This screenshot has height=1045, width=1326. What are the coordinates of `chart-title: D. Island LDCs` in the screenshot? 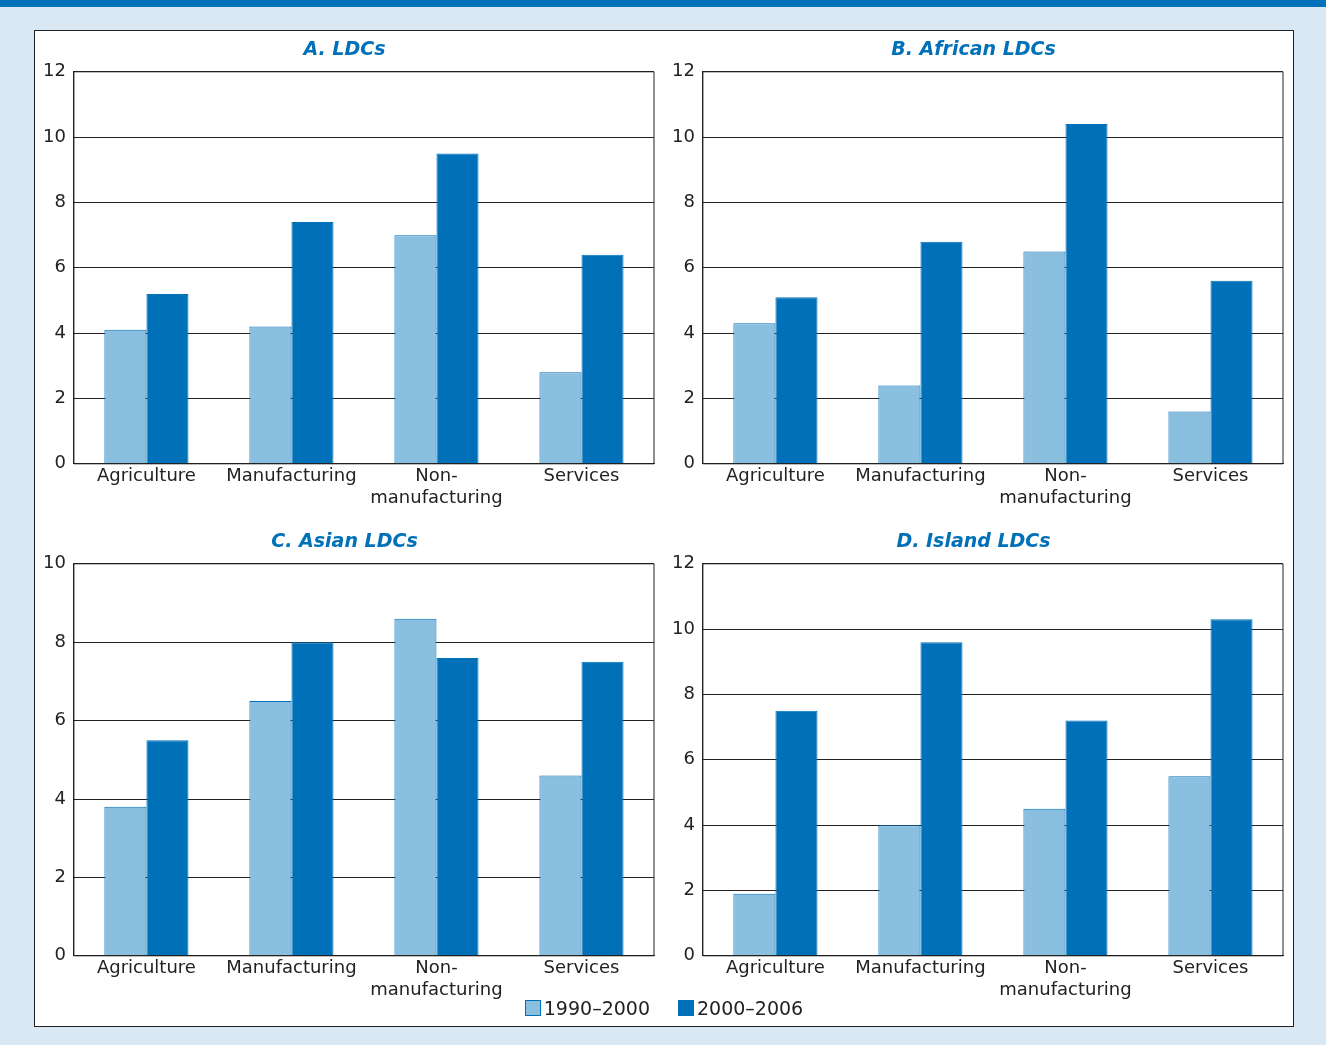 It's located at (973, 540).